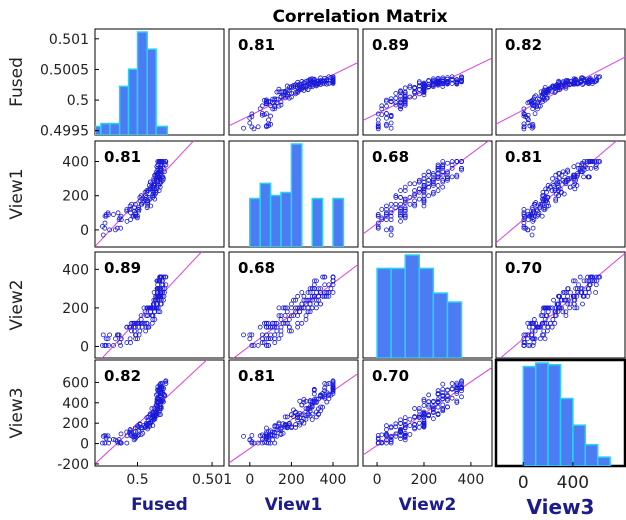 This screenshot has height=520, width=626. I want to click on x-axis-label-view1: View1, so click(294, 505).